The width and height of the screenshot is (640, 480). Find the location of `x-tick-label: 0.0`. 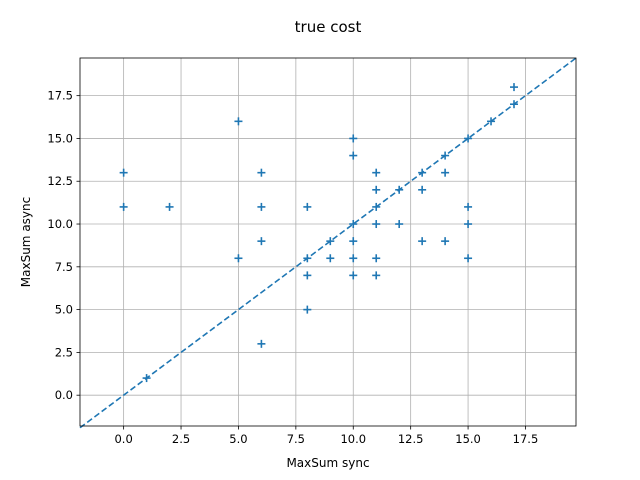

x-tick-label: 0.0 is located at coordinates (123, 439).